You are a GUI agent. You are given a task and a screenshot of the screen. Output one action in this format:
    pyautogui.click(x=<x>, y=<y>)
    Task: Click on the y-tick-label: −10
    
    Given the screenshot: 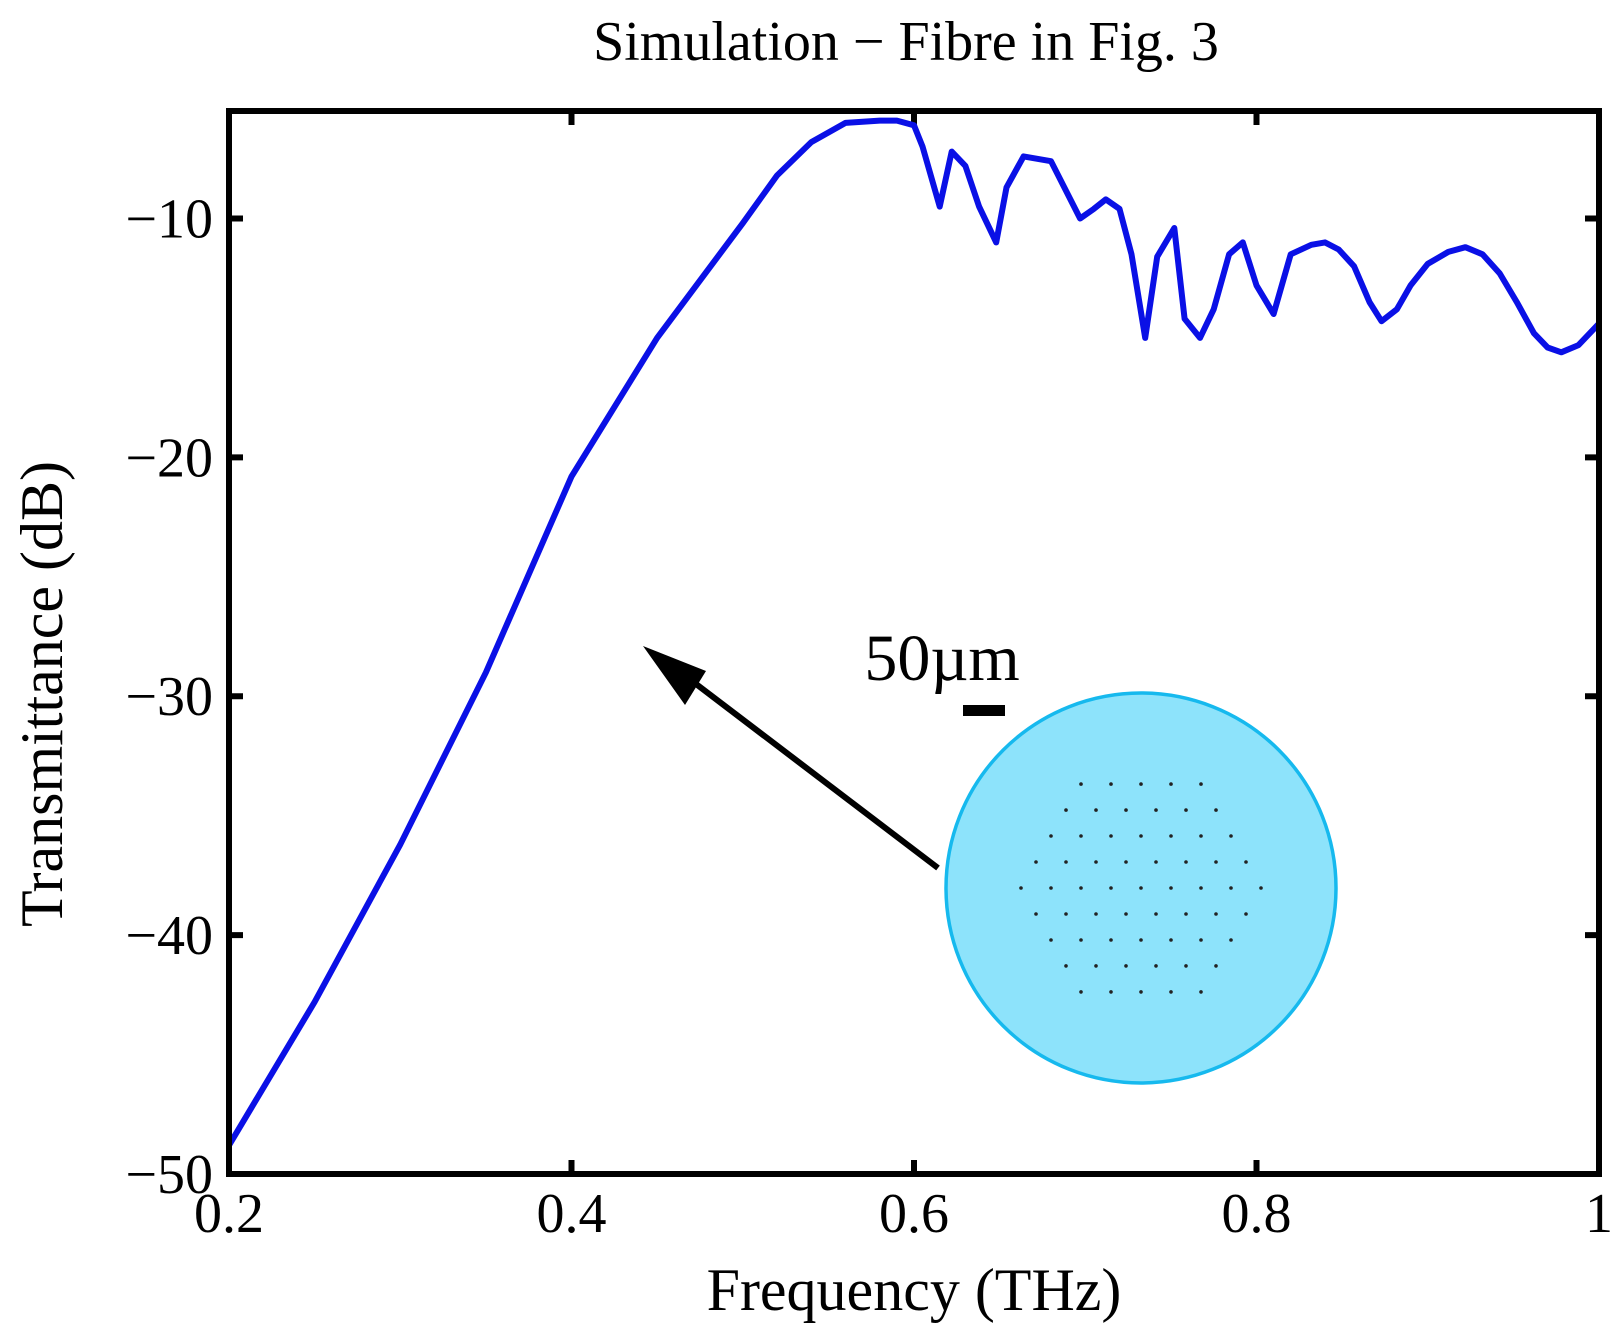 What is the action you would take?
    pyautogui.click(x=169, y=219)
    